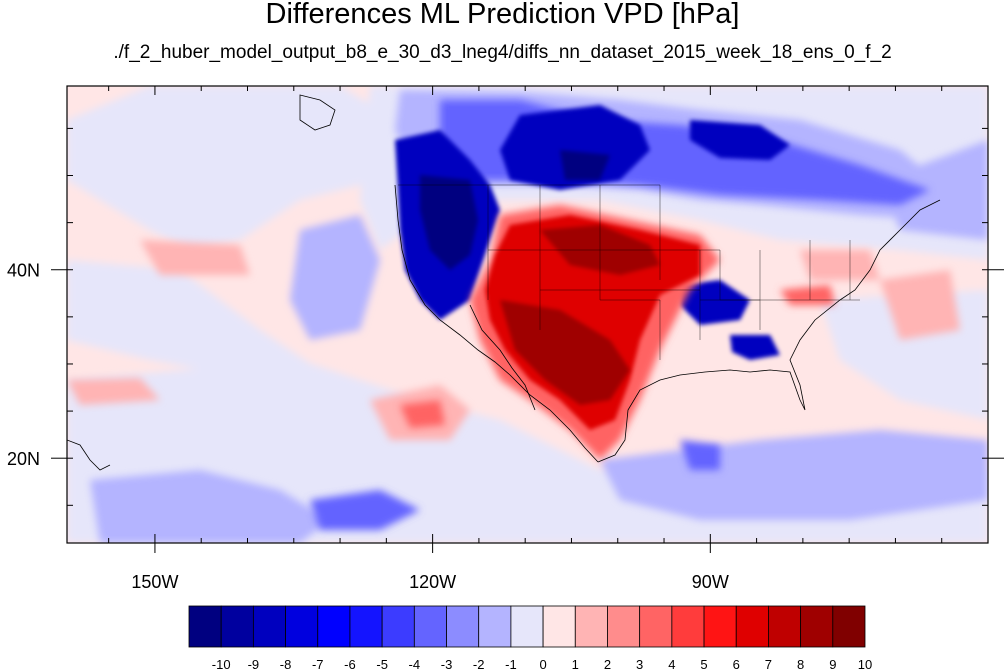 This screenshot has height=672, width=1005. I want to click on colorbar-label: 2, so click(607, 664).